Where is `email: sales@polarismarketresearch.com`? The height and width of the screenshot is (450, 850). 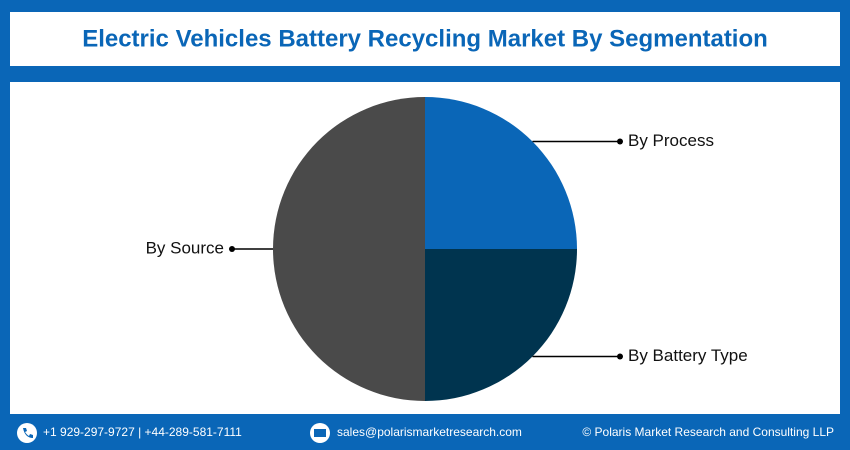 email: sales@polarismarketresearch.com is located at coordinates (429, 432).